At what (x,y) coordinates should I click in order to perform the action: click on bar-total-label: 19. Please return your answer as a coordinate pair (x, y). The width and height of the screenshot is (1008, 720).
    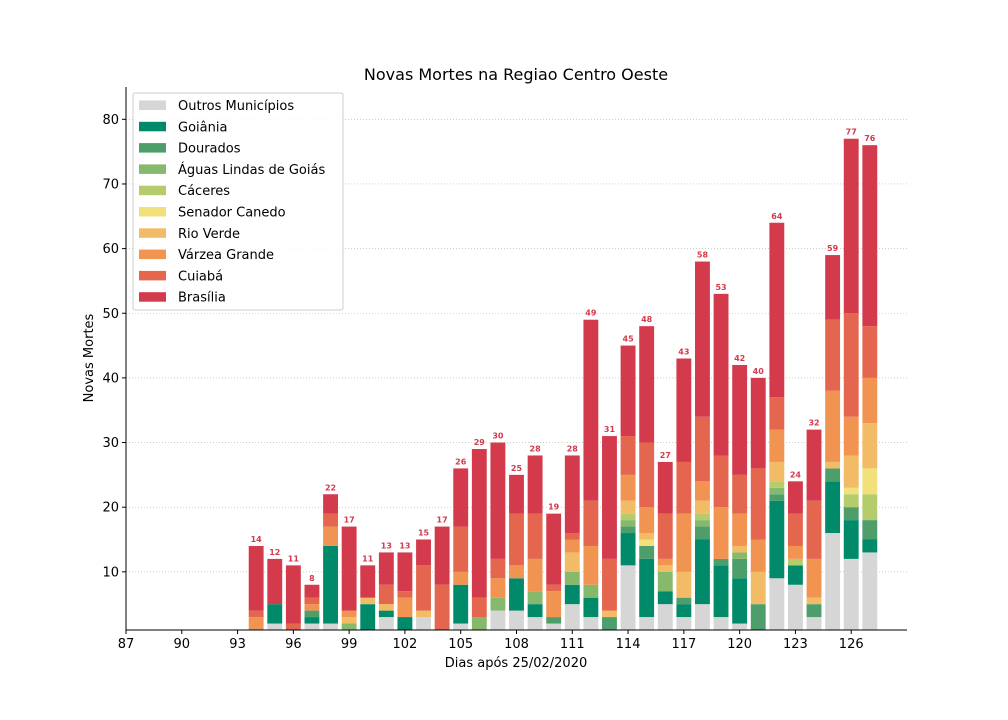
    Looking at the image, I should click on (554, 507).